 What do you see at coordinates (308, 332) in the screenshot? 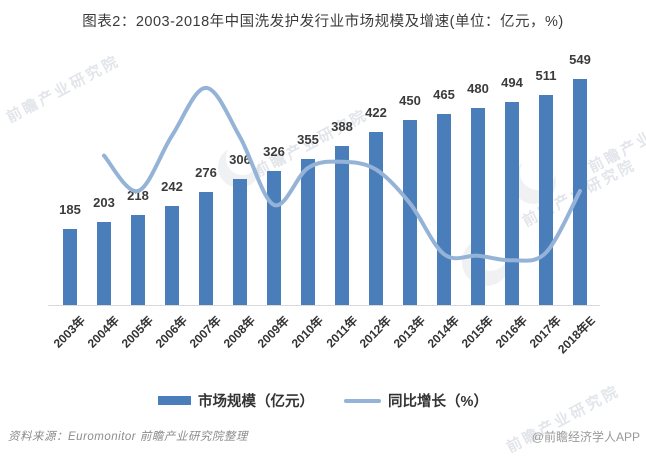
I see `x-tick-label: 2010年` at bounding box center [308, 332].